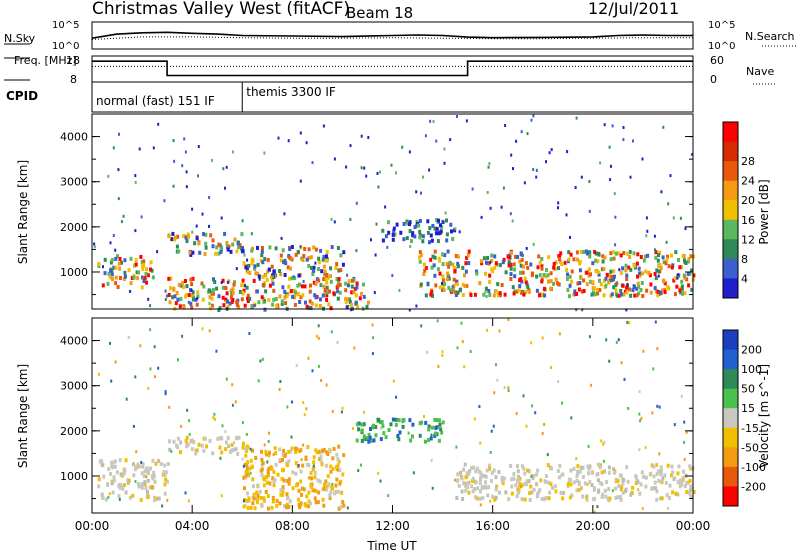 The height and width of the screenshot is (554, 800). Describe the element at coordinates (73, 60) in the screenshot. I see `freq-left-tick-top: 18` at that location.